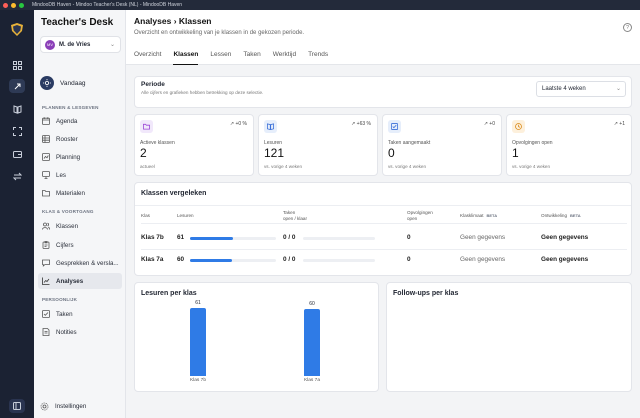 This screenshot has height=418, width=640. What do you see at coordinates (21, 5) in the screenshot?
I see `zoom-window-button` at bounding box center [21, 5].